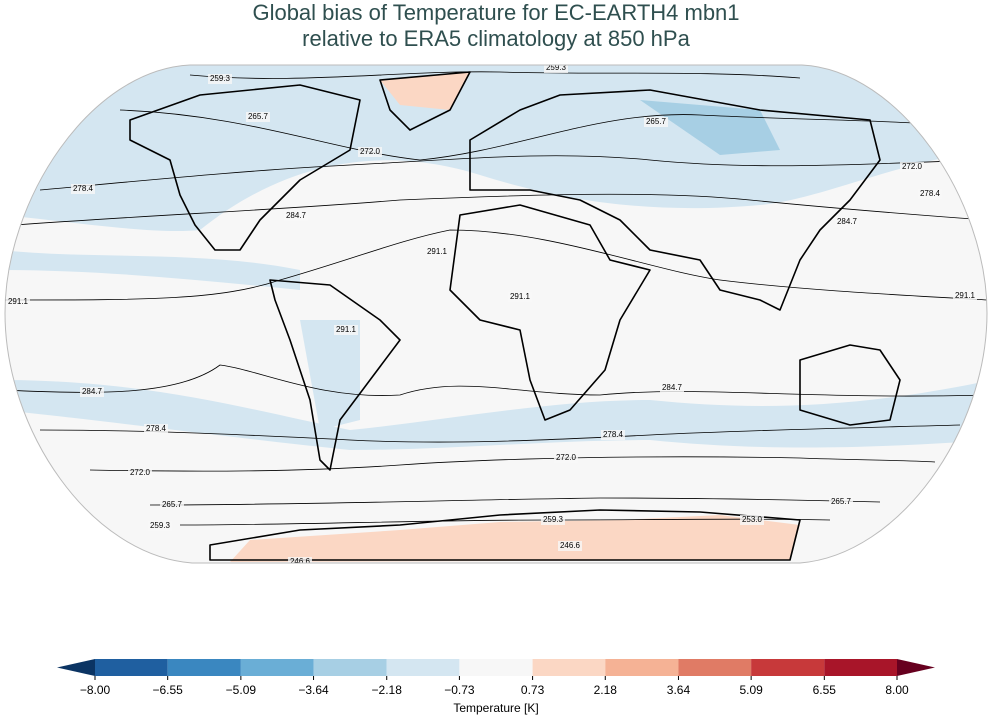 This screenshot has width=992, height=716. I want to click on colorbar-tick-label: 0.73, so click(533, 690).